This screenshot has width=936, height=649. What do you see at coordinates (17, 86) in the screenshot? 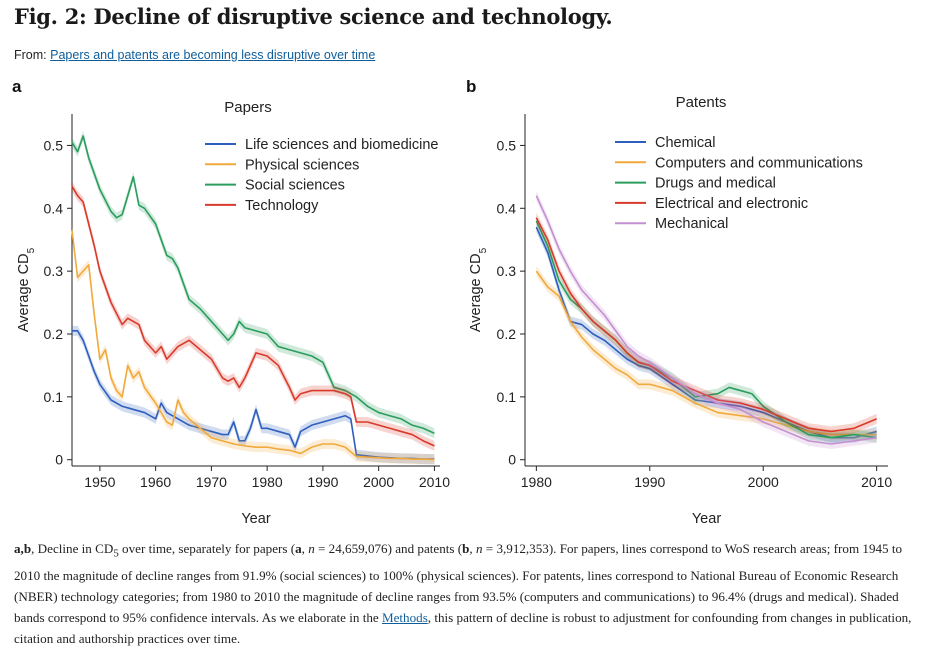
I see `panel-a-label: a` at bounding box center [17, 86].